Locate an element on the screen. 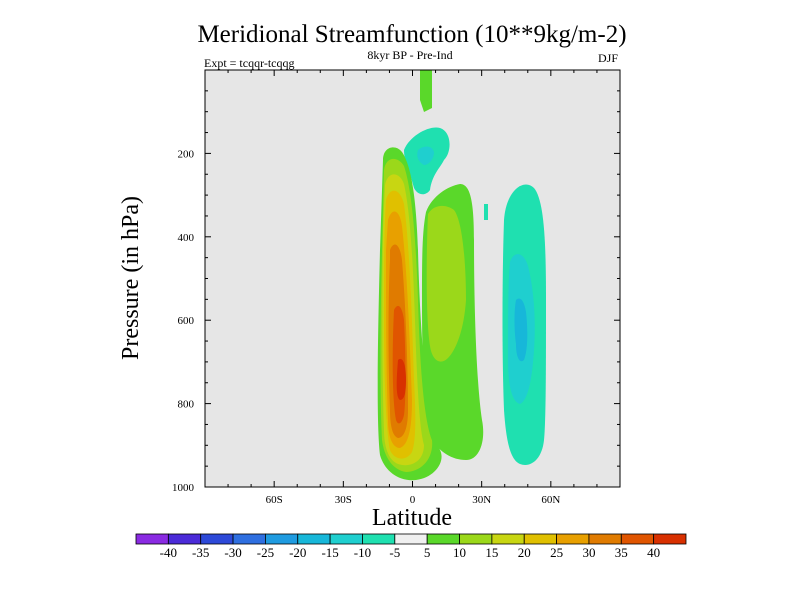  colorbar-label: 25 is located at coordinates (556, 552).